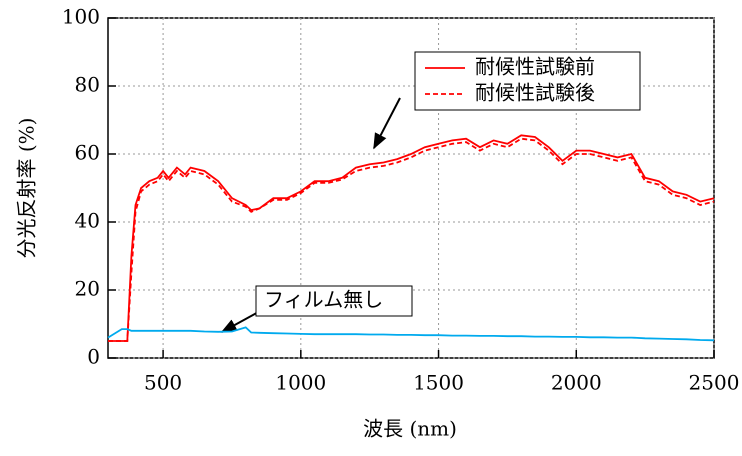 The height and width of the screenshot is (456, 742). What do you see at coordinates (438, 383) in the screenshot?
I see `x-tick-label: 1500` at bounding box center [438, 383].